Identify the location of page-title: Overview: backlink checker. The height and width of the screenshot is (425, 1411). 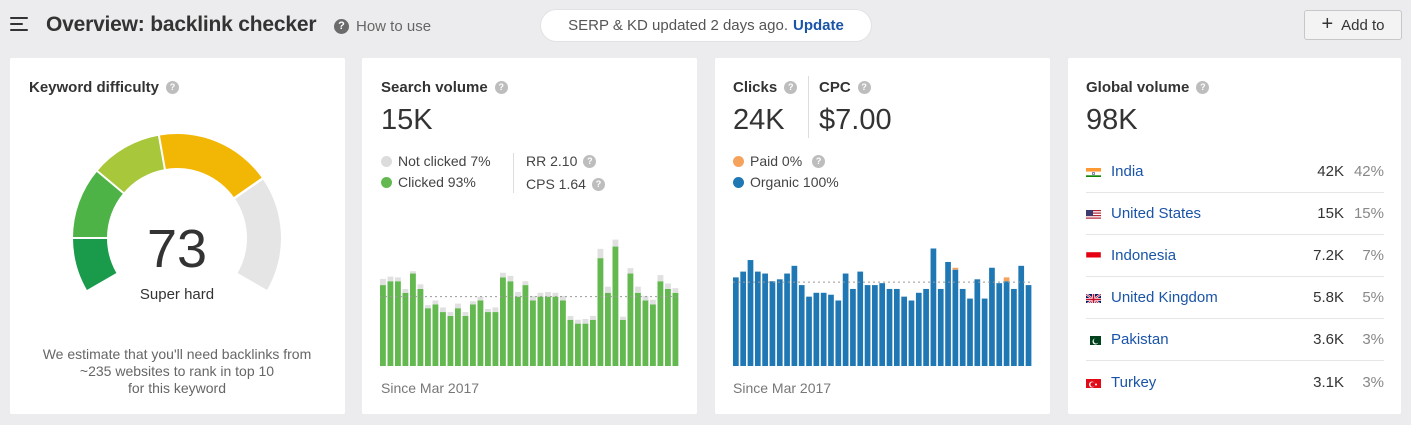
(181, 24).